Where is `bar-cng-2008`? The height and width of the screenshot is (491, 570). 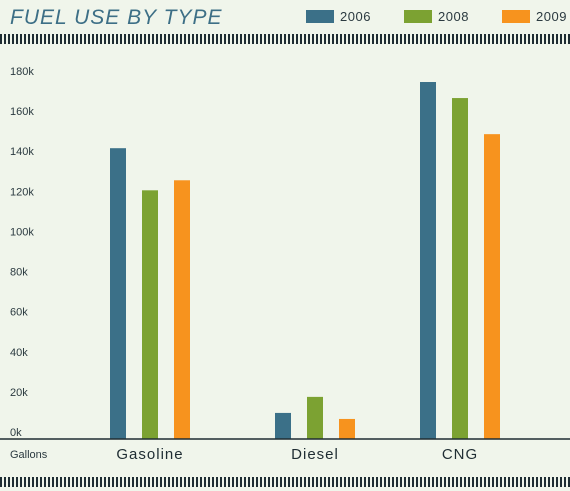 bar-cng-2008 is located at coordinates (460, 269).